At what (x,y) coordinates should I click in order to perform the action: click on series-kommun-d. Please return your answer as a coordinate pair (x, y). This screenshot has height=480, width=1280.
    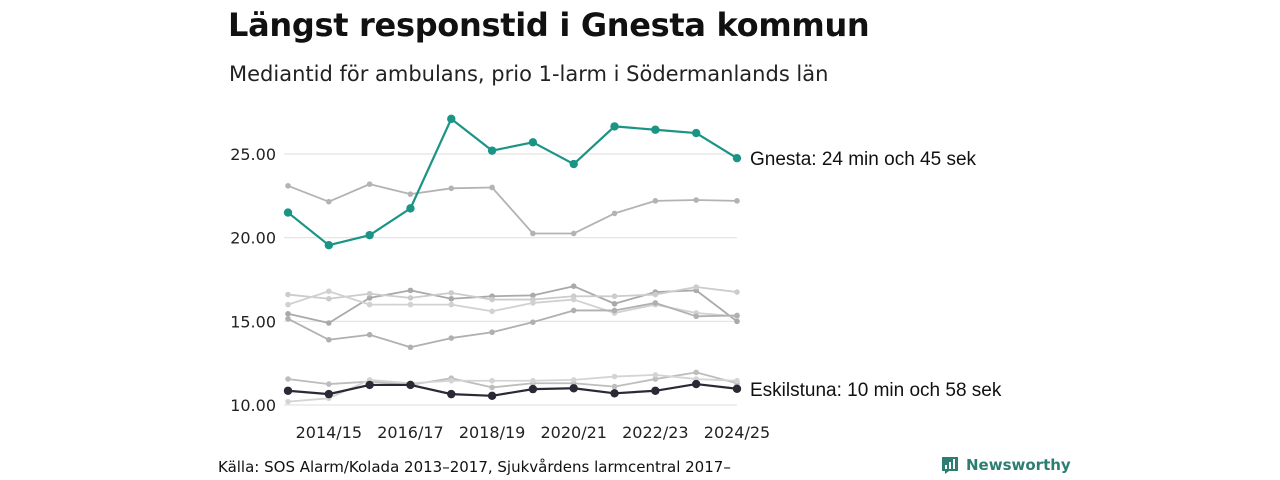
    Looking at the image, I should click on (512, 304).